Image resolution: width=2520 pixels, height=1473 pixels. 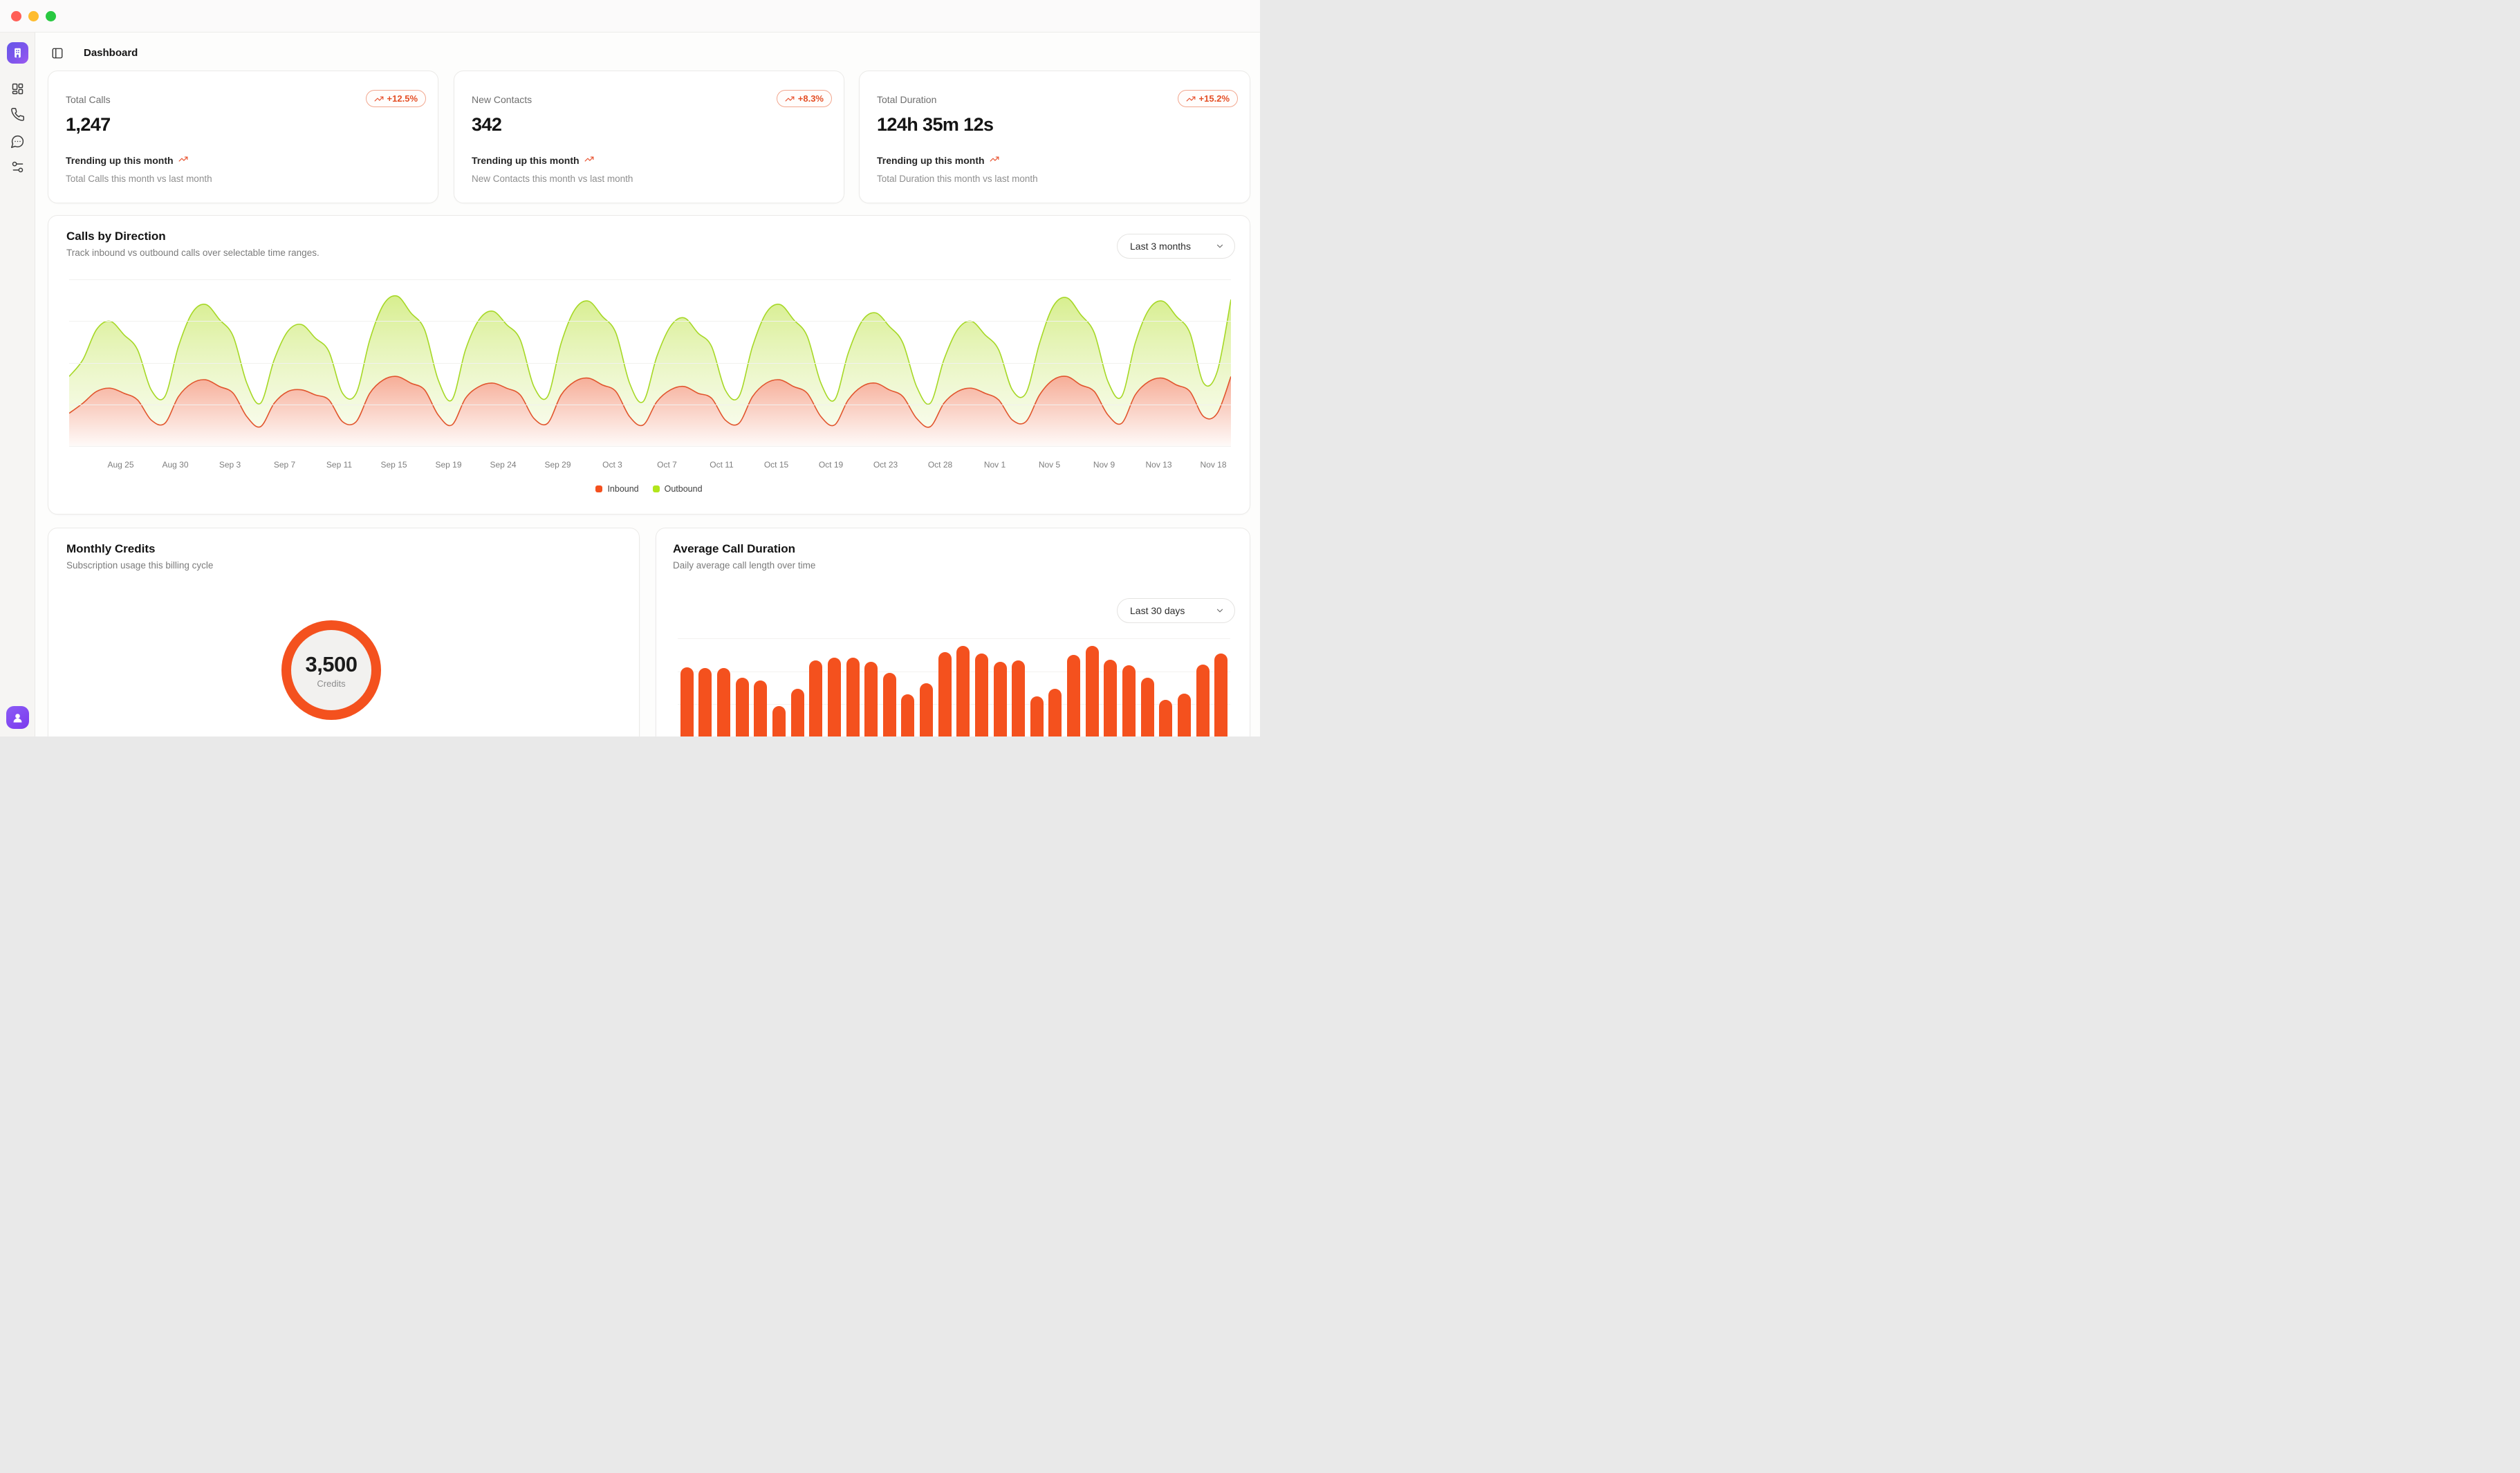 I want to click on x-tick-label: Nov 18, so click(x=1213, y=465).